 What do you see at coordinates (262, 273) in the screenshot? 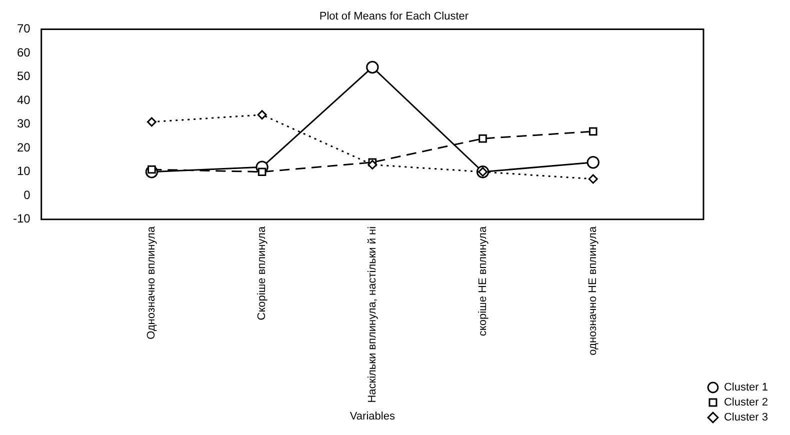
I see `x-tick-label: Скоріше вплинула` at bounding box center [262, 273].